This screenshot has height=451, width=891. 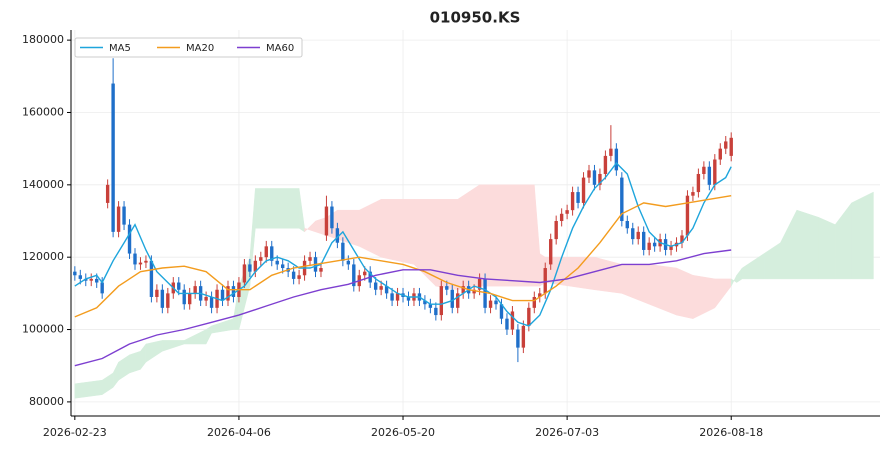 I want to click on x-tick-label: 2026-07-03, so click(x=567, y=432).